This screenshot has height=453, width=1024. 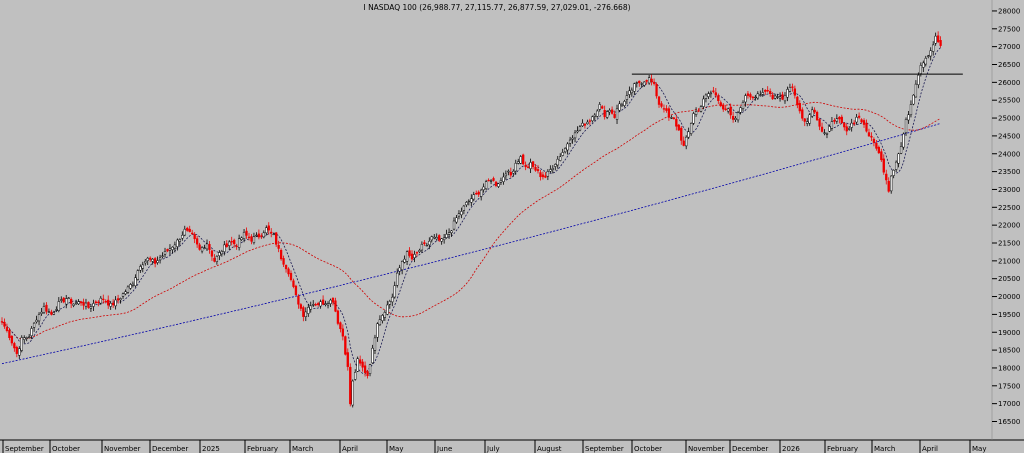 I want to click on y-tick-label: 27500, so click(x=1009, y=29).